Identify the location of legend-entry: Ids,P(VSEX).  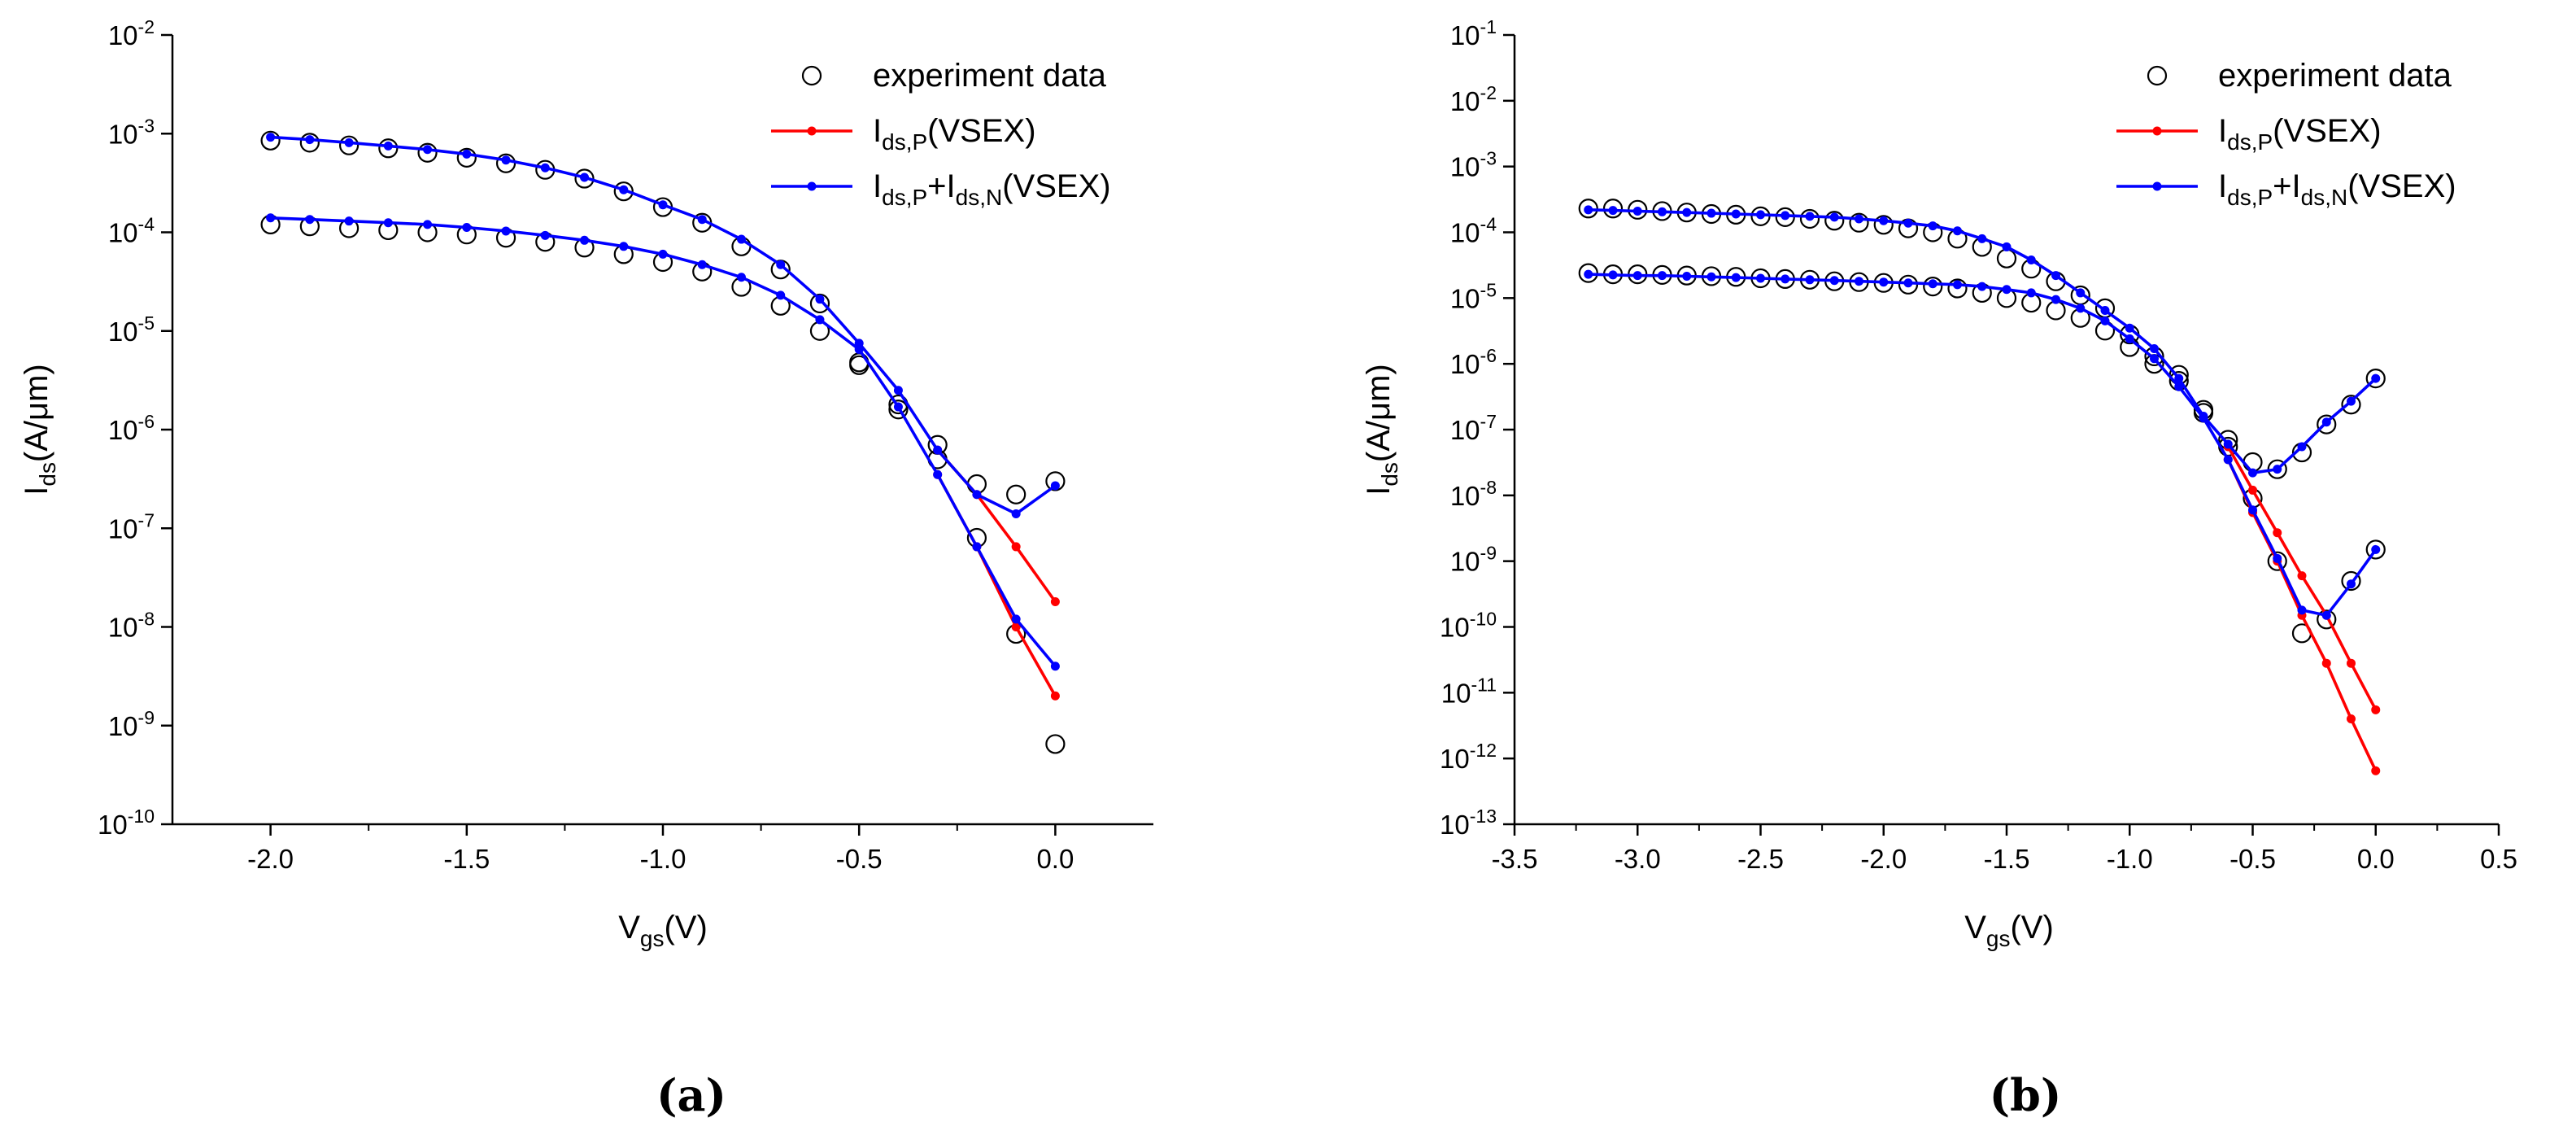
(903, 134).